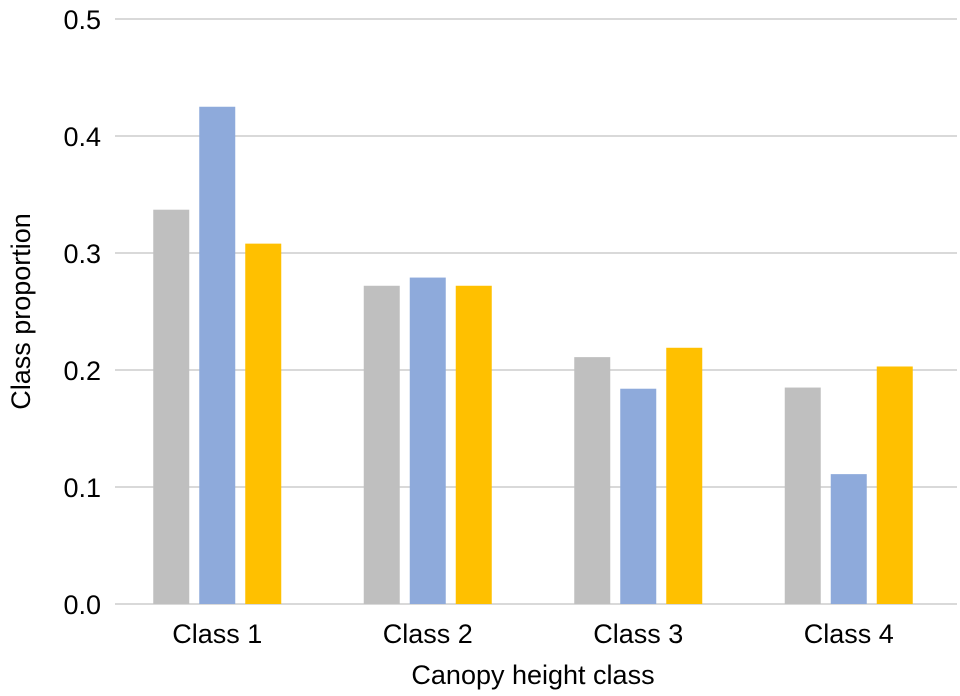  I want to click on x-tick-label: Class 3, so click(638, 634).